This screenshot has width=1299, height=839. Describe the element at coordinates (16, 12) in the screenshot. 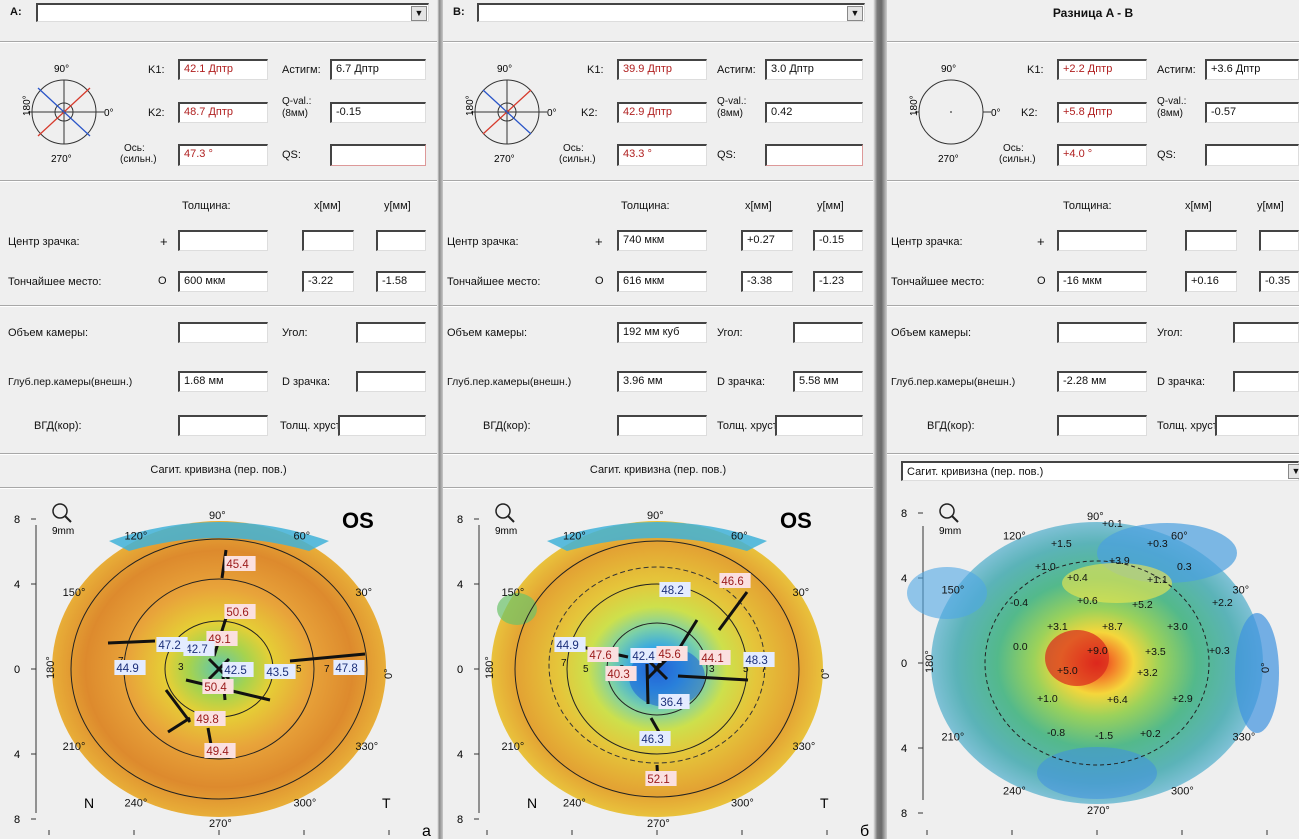

I see `panel-header-label: A:` at that location.